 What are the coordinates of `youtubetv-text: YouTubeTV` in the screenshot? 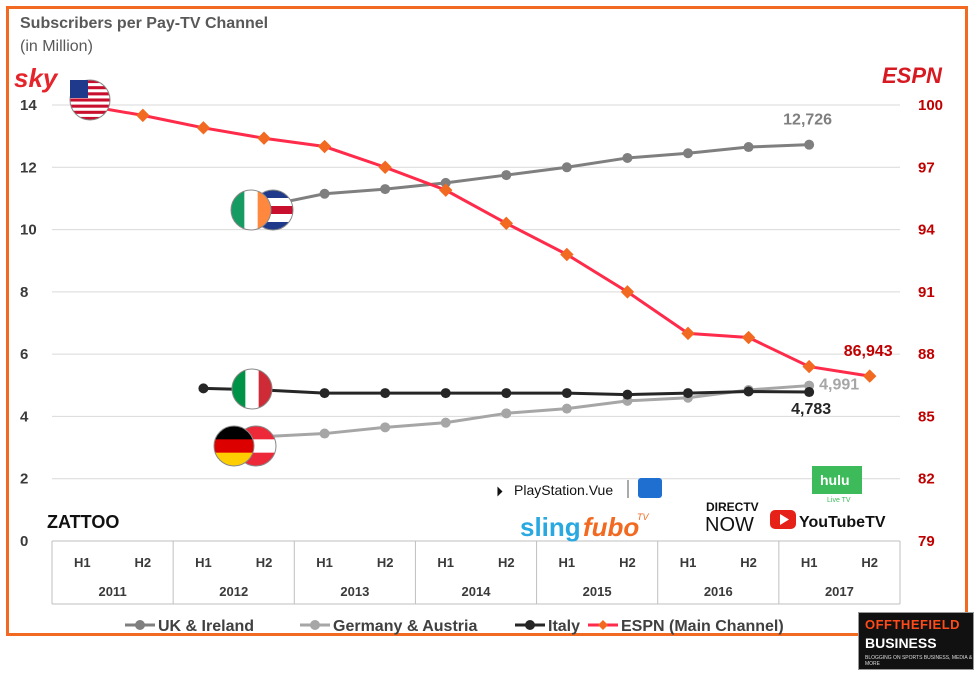 It's located at (842, 522).